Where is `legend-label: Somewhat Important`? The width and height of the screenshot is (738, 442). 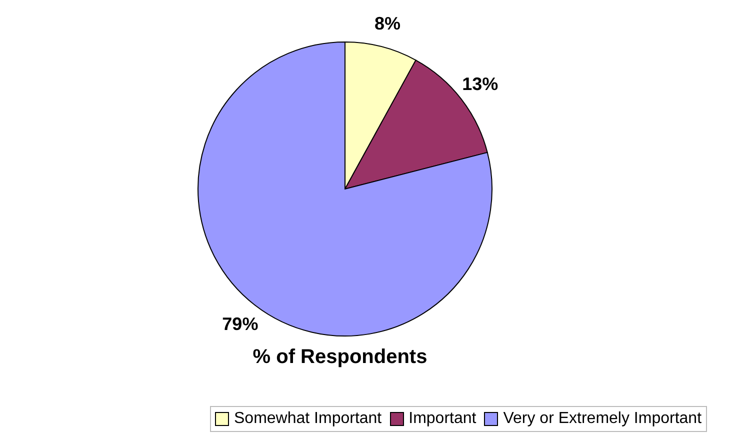 legend-label: Somewhat Important is located at coordinates (308, 419).